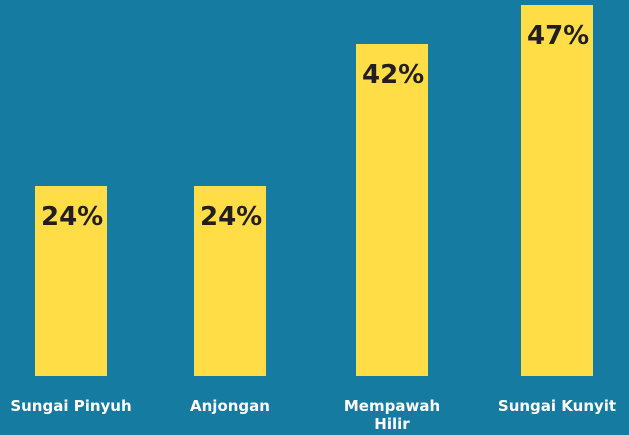 The width and height of the screenshot is (629, 435). I want to click on value-label: 42%, so click(393, 75).